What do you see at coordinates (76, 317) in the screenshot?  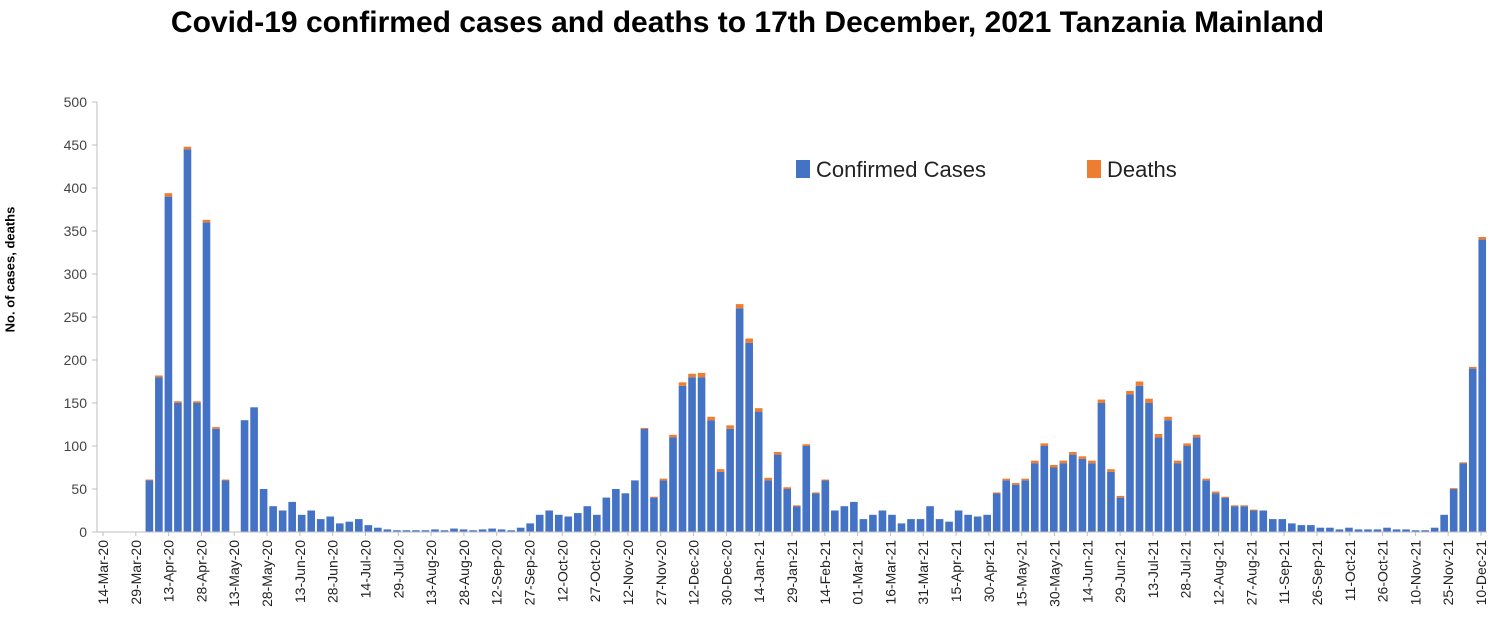 I see `y-tick-label: 250` at bounding box center [76, 317].